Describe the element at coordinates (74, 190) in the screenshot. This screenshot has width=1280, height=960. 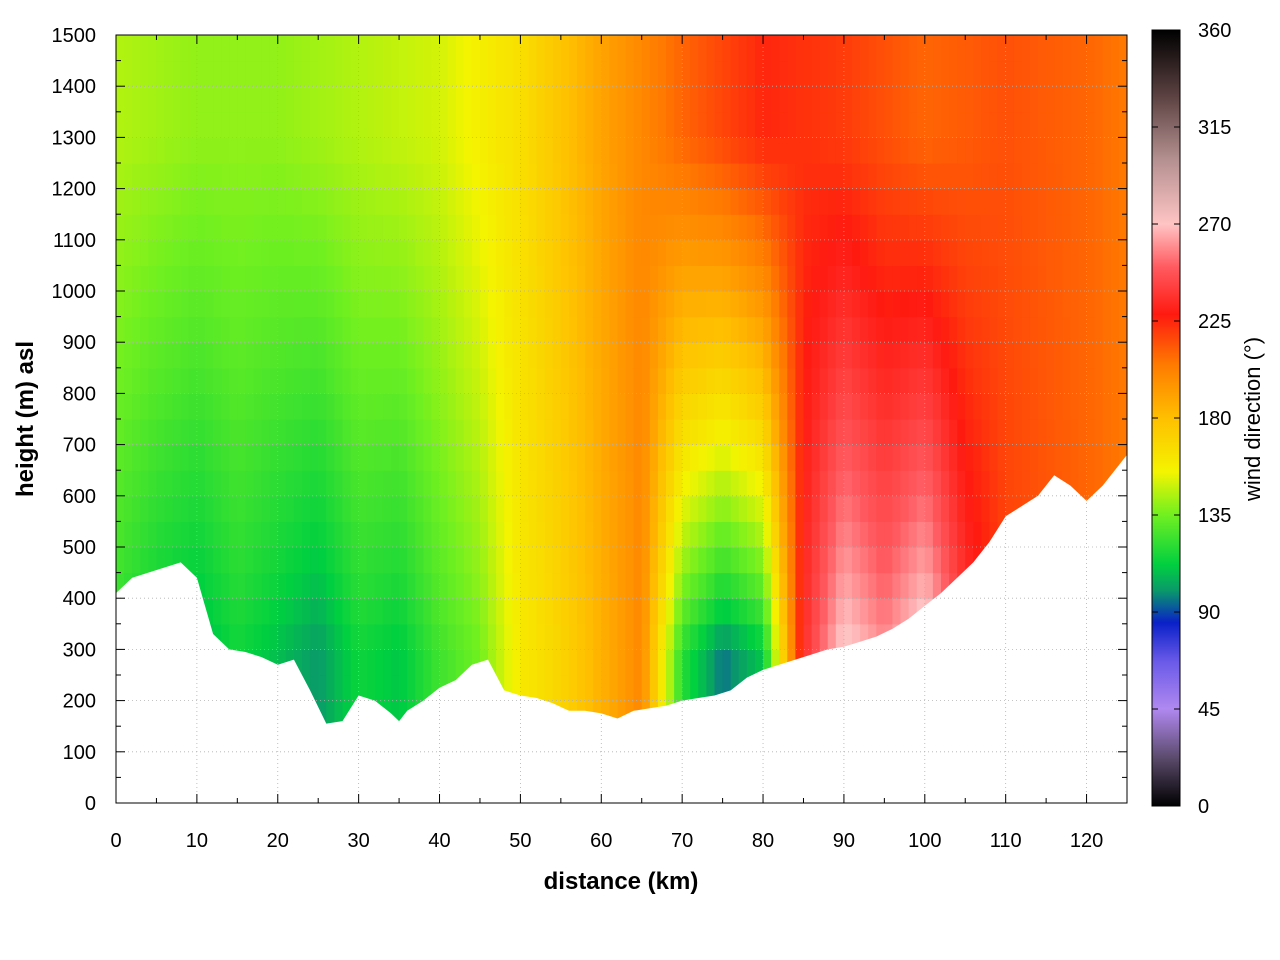
I see `y-tick-label: 1200` at that location.